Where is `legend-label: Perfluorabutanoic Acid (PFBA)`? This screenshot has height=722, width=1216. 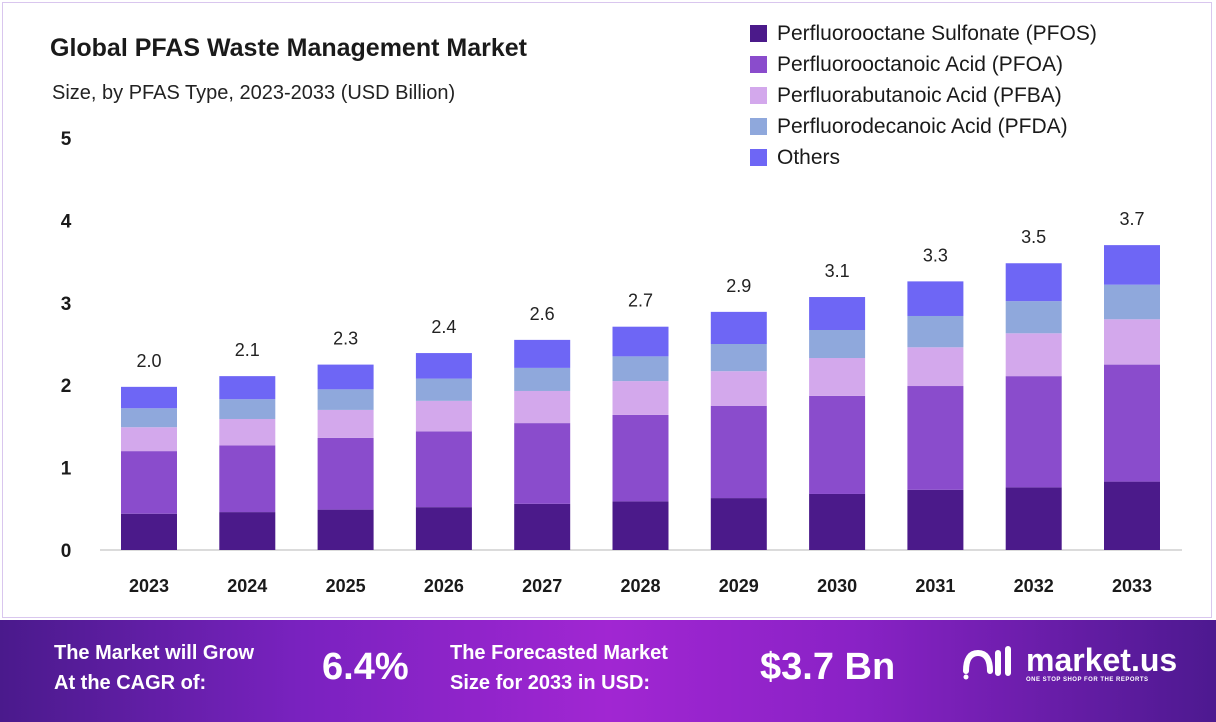 legend-label: Perfluorabutanoic Acid (PFBA) is located at coordinates (919, 95).